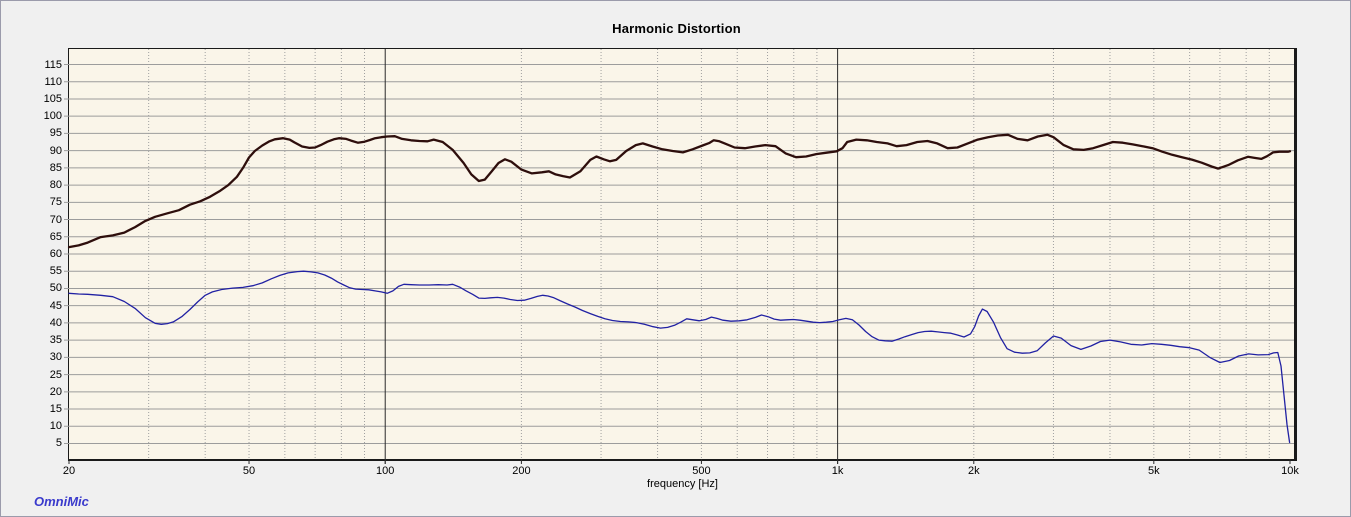 The height and width of the screenshot is (517, 1351). What do you see at coordinates (52, 116) in the screenshot?
I see `y-tick-label: 100` at bounding box center [52, 116].